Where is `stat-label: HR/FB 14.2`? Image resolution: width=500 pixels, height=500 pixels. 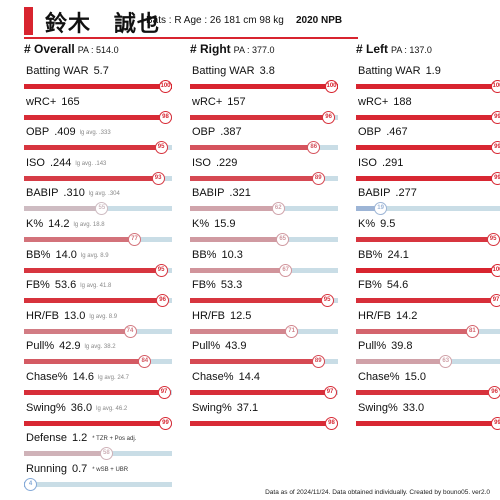 stat-label: HR/FB 14.2 is located at coordinates (387, 316).